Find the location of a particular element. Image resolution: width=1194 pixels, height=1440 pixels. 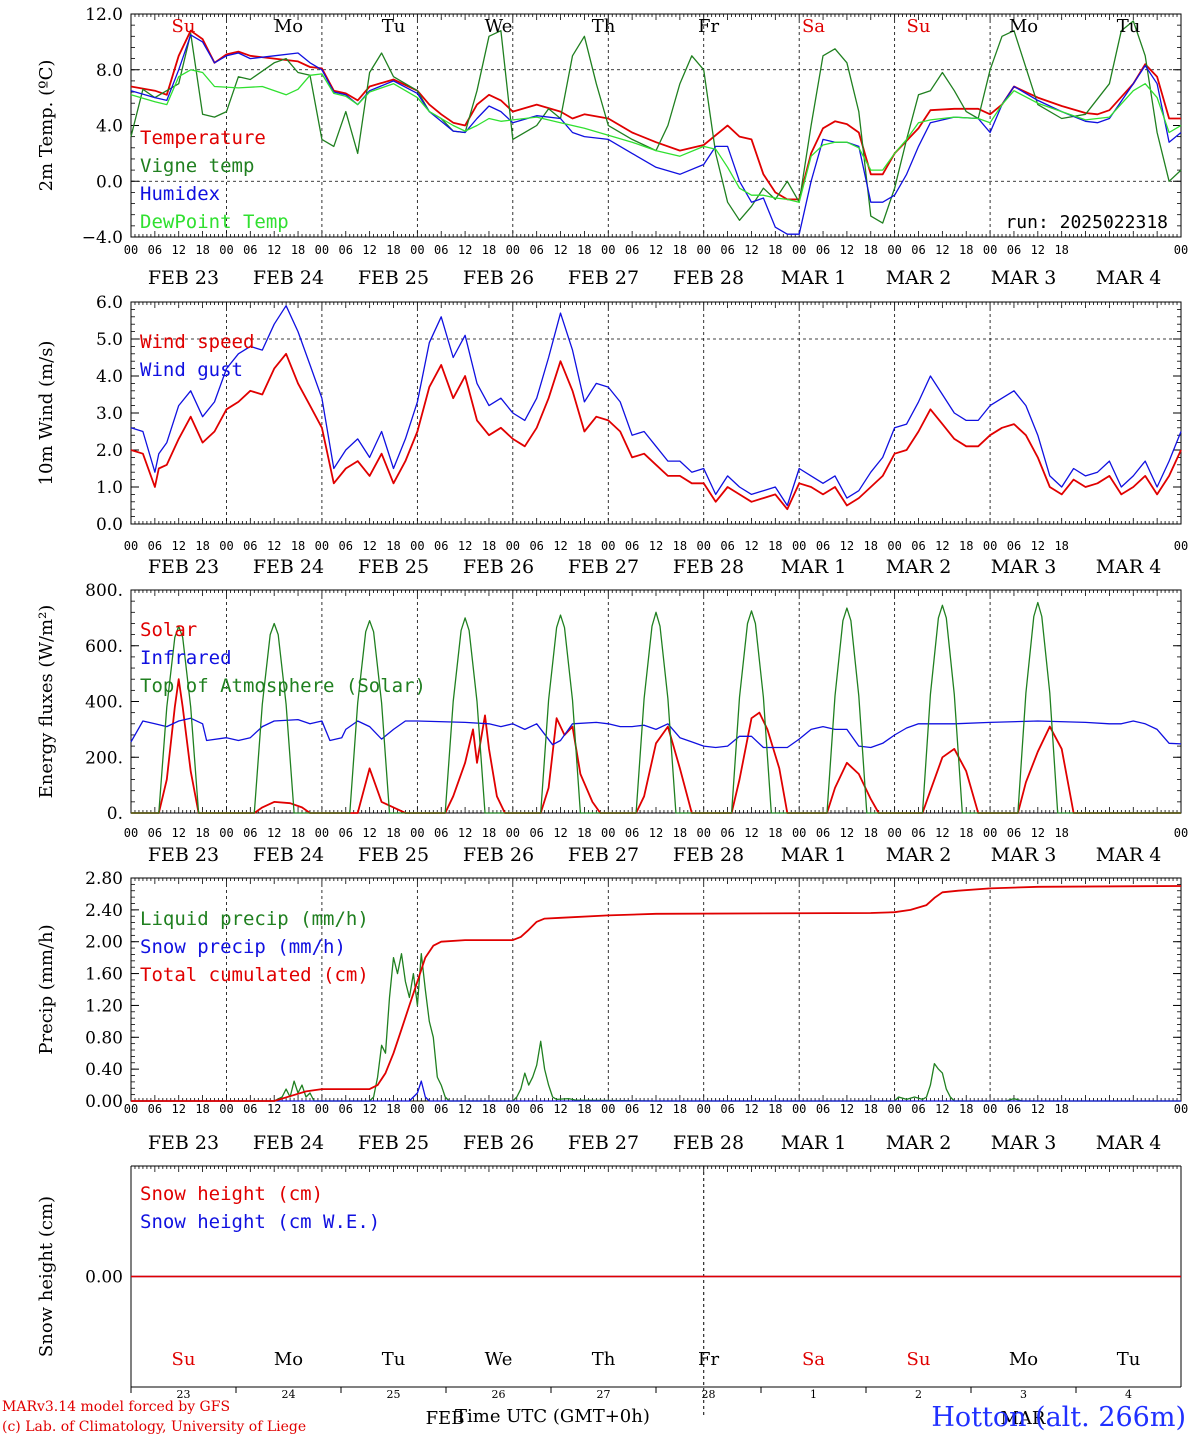

y-tick-label: 0. is located at coordinates (115, 814).